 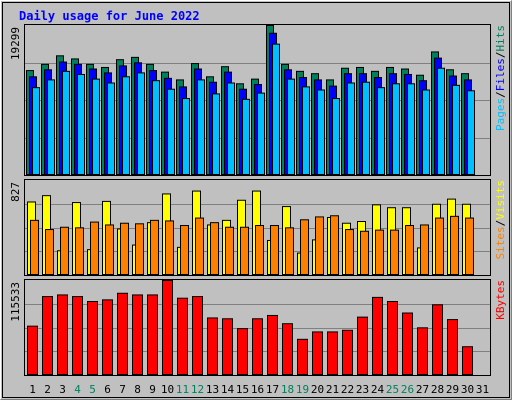 What do you see at coordinates (500, 200) in the screenshot?
I see `legend-visits: Visits` at bounding box center [500, 200].